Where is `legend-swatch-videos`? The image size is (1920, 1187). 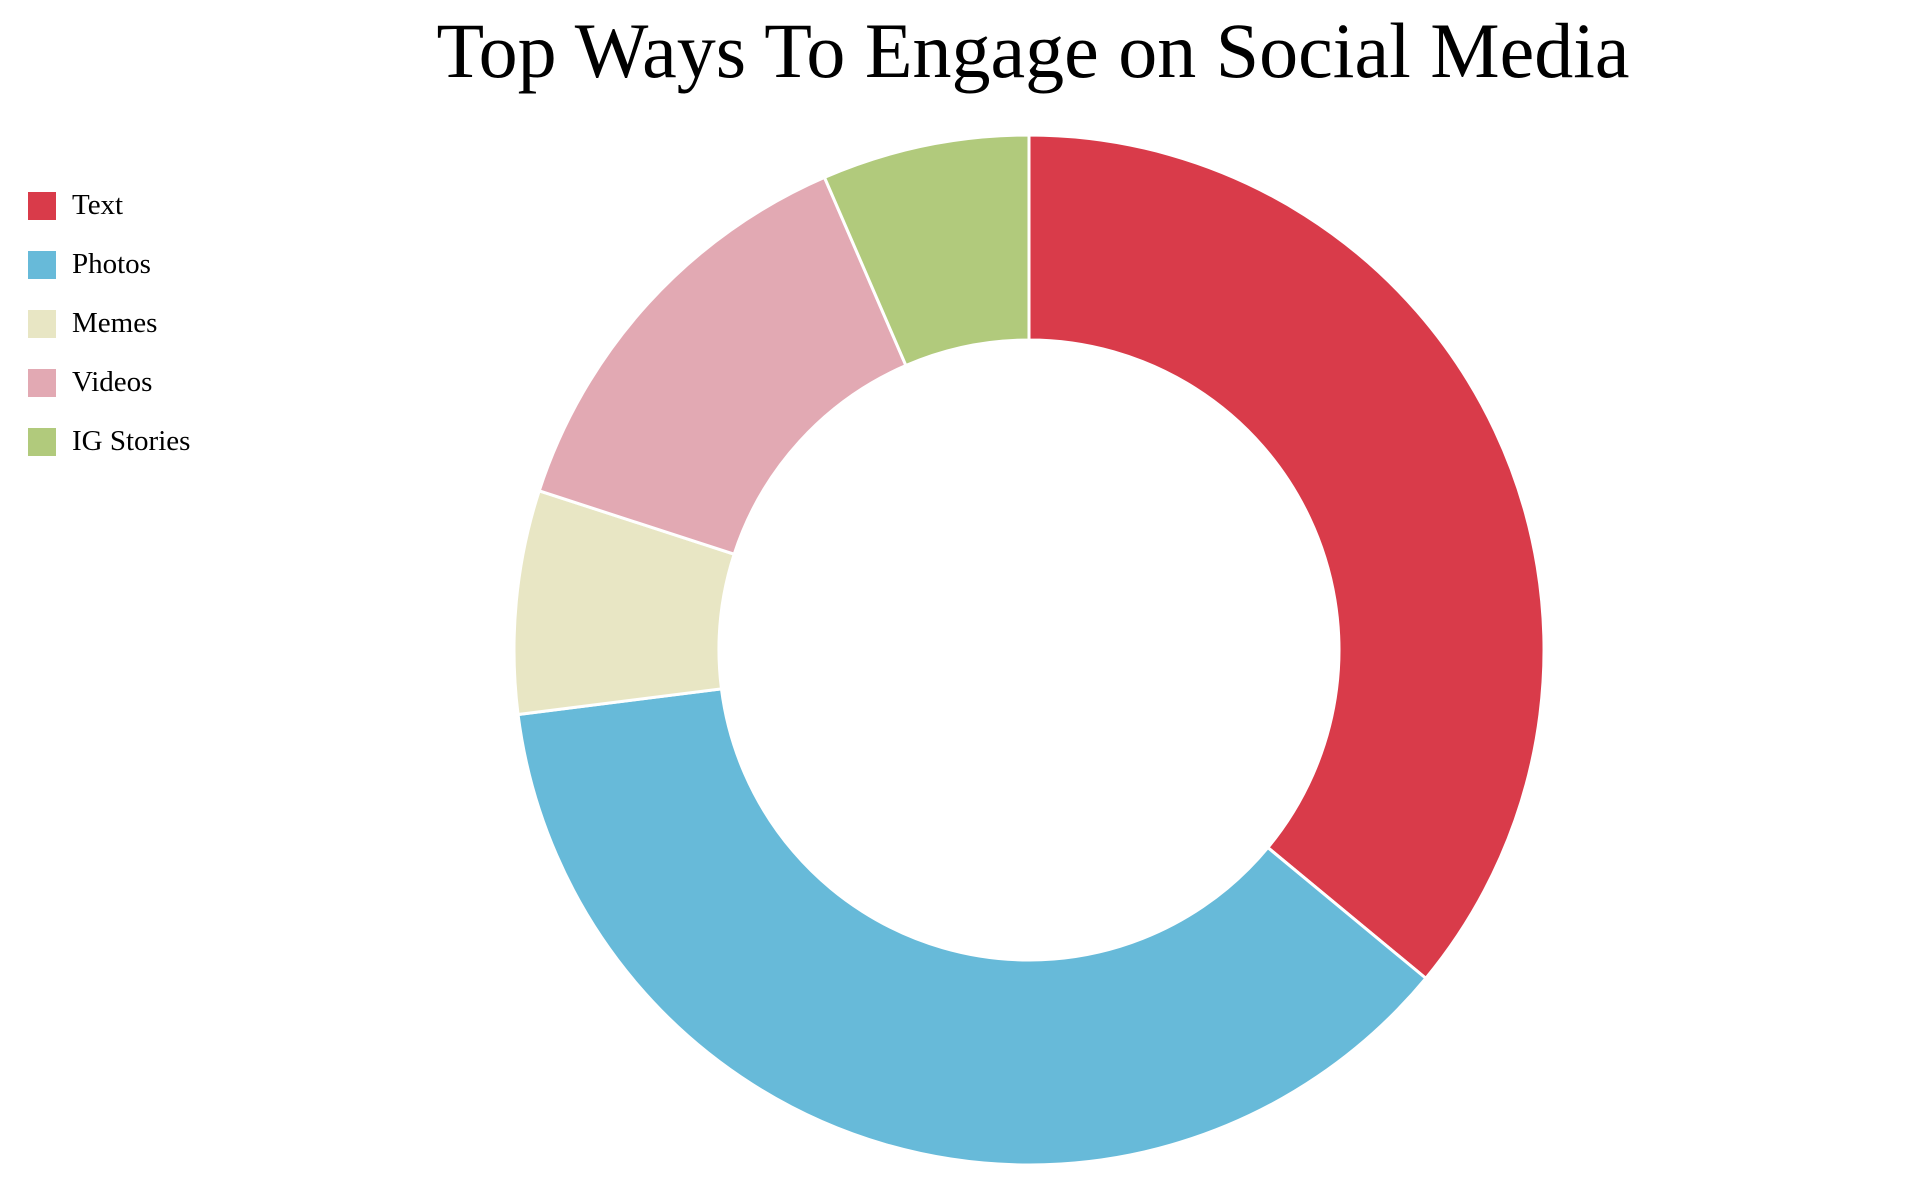
legend-swatch-videos is located at coordinates (42, 382).